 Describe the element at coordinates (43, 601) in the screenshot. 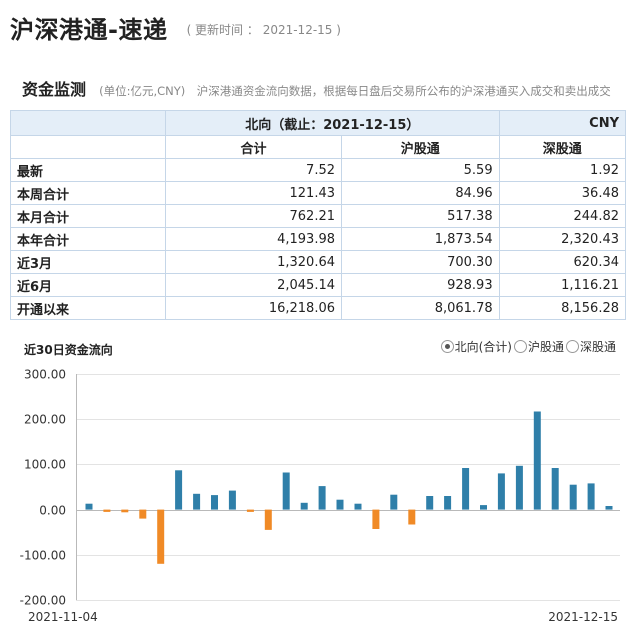

I see `y-tick-label: -200.00` at that location.